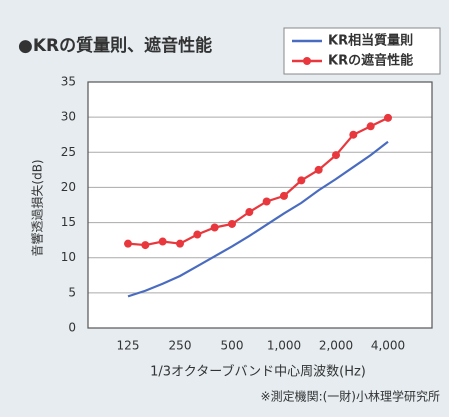 The image size is (449, 417). Describe the element at coordinates (362, 51) in the screenshot. I see `legend-box` at that location.